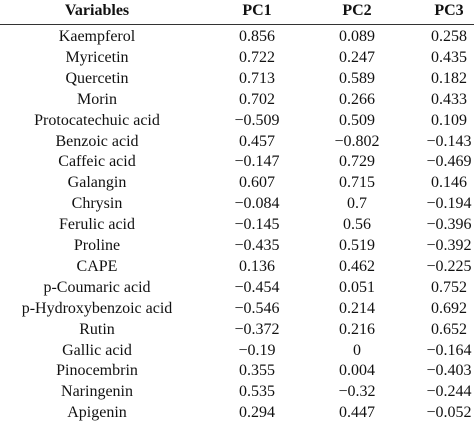 Image resolution: width=474 pixels, height=426 pixels. I want to click on variable-name: Kaempferol, so click(97, 36).